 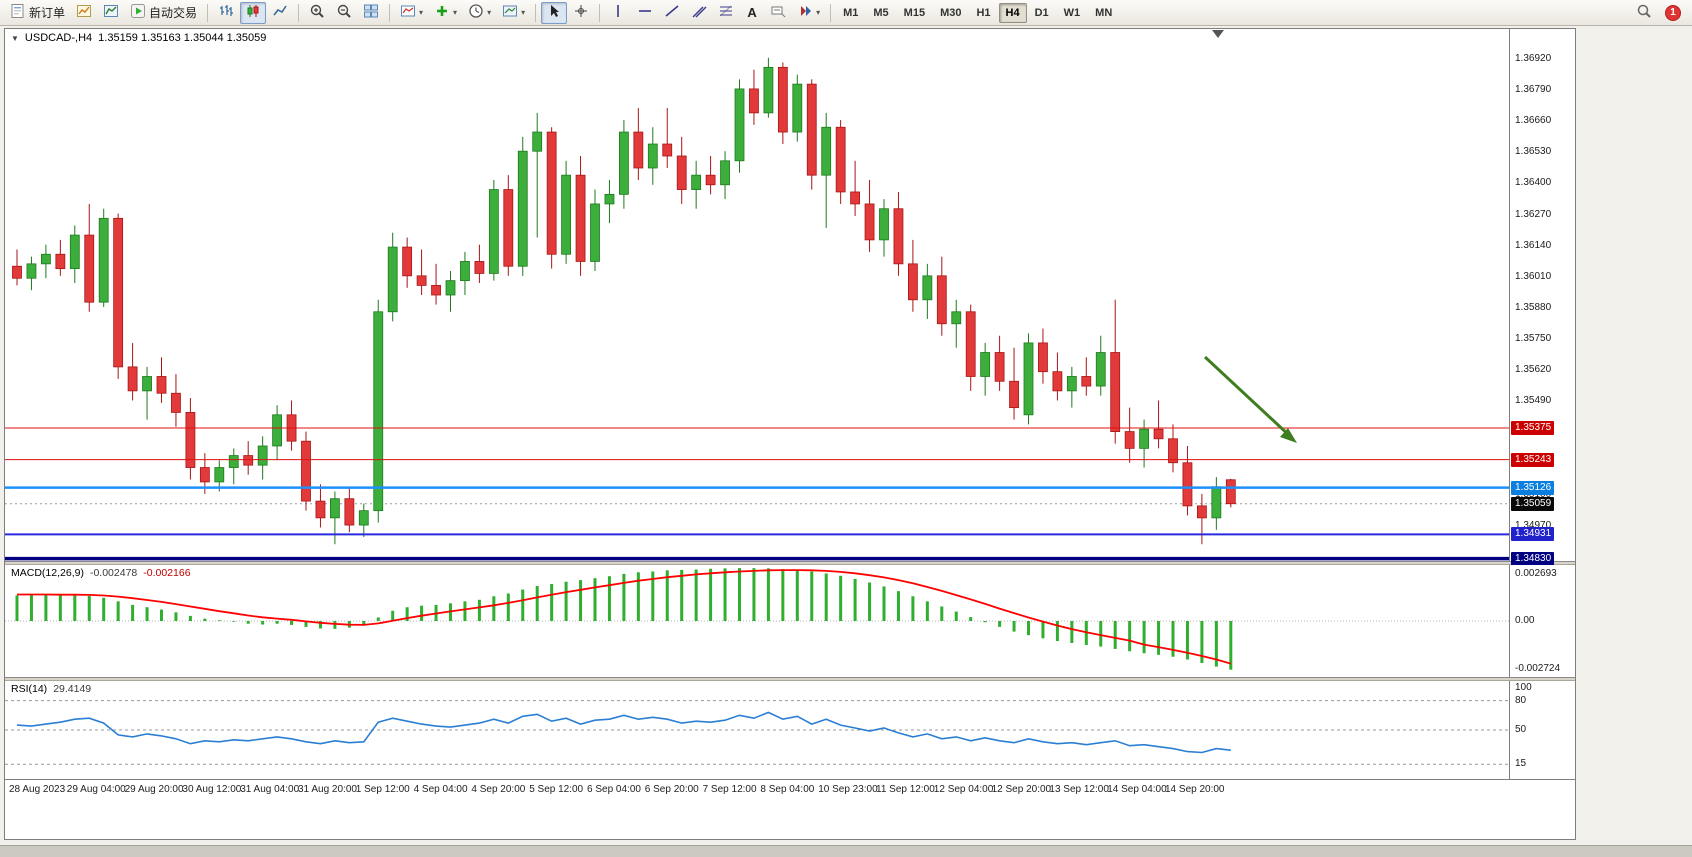 What do you see at coordinates (914, 12) in the screenshot?
I see `timeframe-button-m15: M15` at bounding box center [914, 12].